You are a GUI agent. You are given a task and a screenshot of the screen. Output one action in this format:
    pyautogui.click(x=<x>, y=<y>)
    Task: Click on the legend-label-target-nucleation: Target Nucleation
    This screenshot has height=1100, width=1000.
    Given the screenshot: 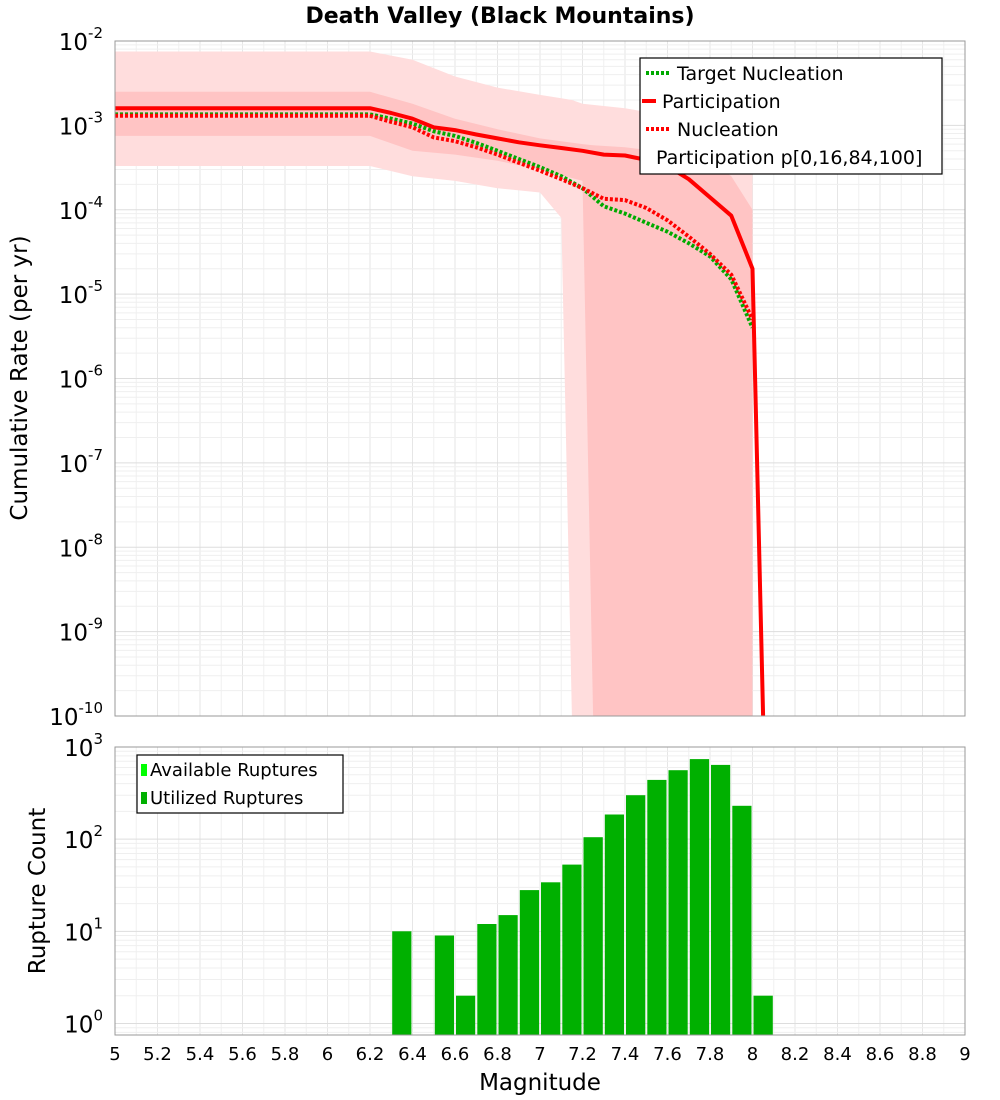 What is the action you would take?
    pyautogui.click(x=760, y=74)
    